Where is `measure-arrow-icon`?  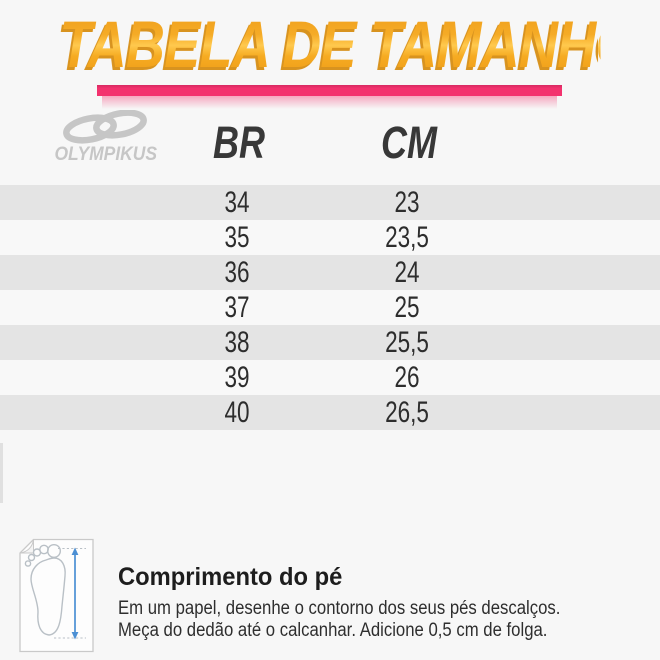 measure-arrow-icon is located at coordinates (75, 593).